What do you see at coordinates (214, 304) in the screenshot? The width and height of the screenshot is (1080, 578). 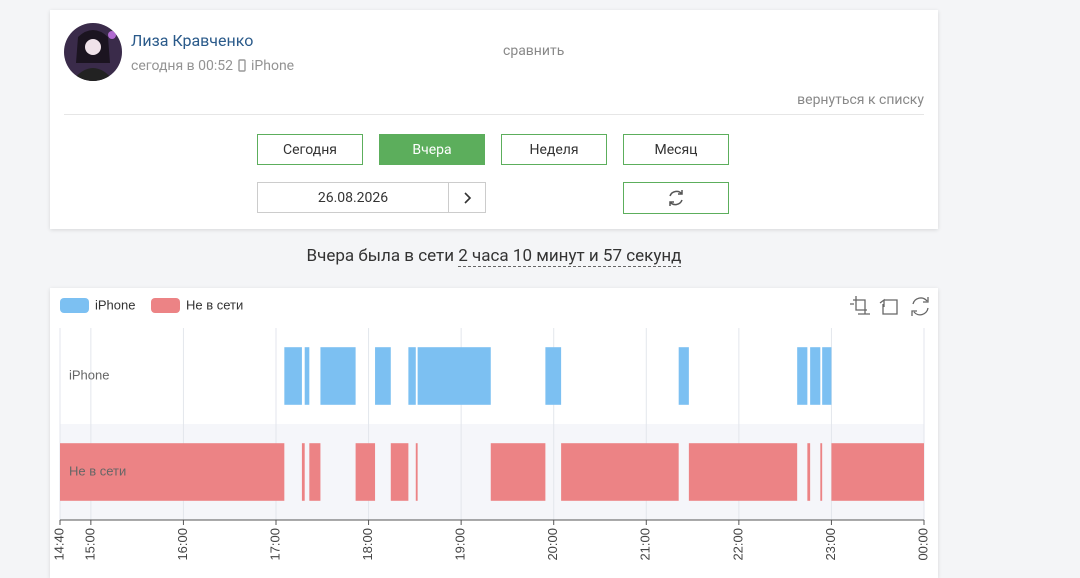 I see `legend-label: Не в сети` at bounding box center [214, 304].